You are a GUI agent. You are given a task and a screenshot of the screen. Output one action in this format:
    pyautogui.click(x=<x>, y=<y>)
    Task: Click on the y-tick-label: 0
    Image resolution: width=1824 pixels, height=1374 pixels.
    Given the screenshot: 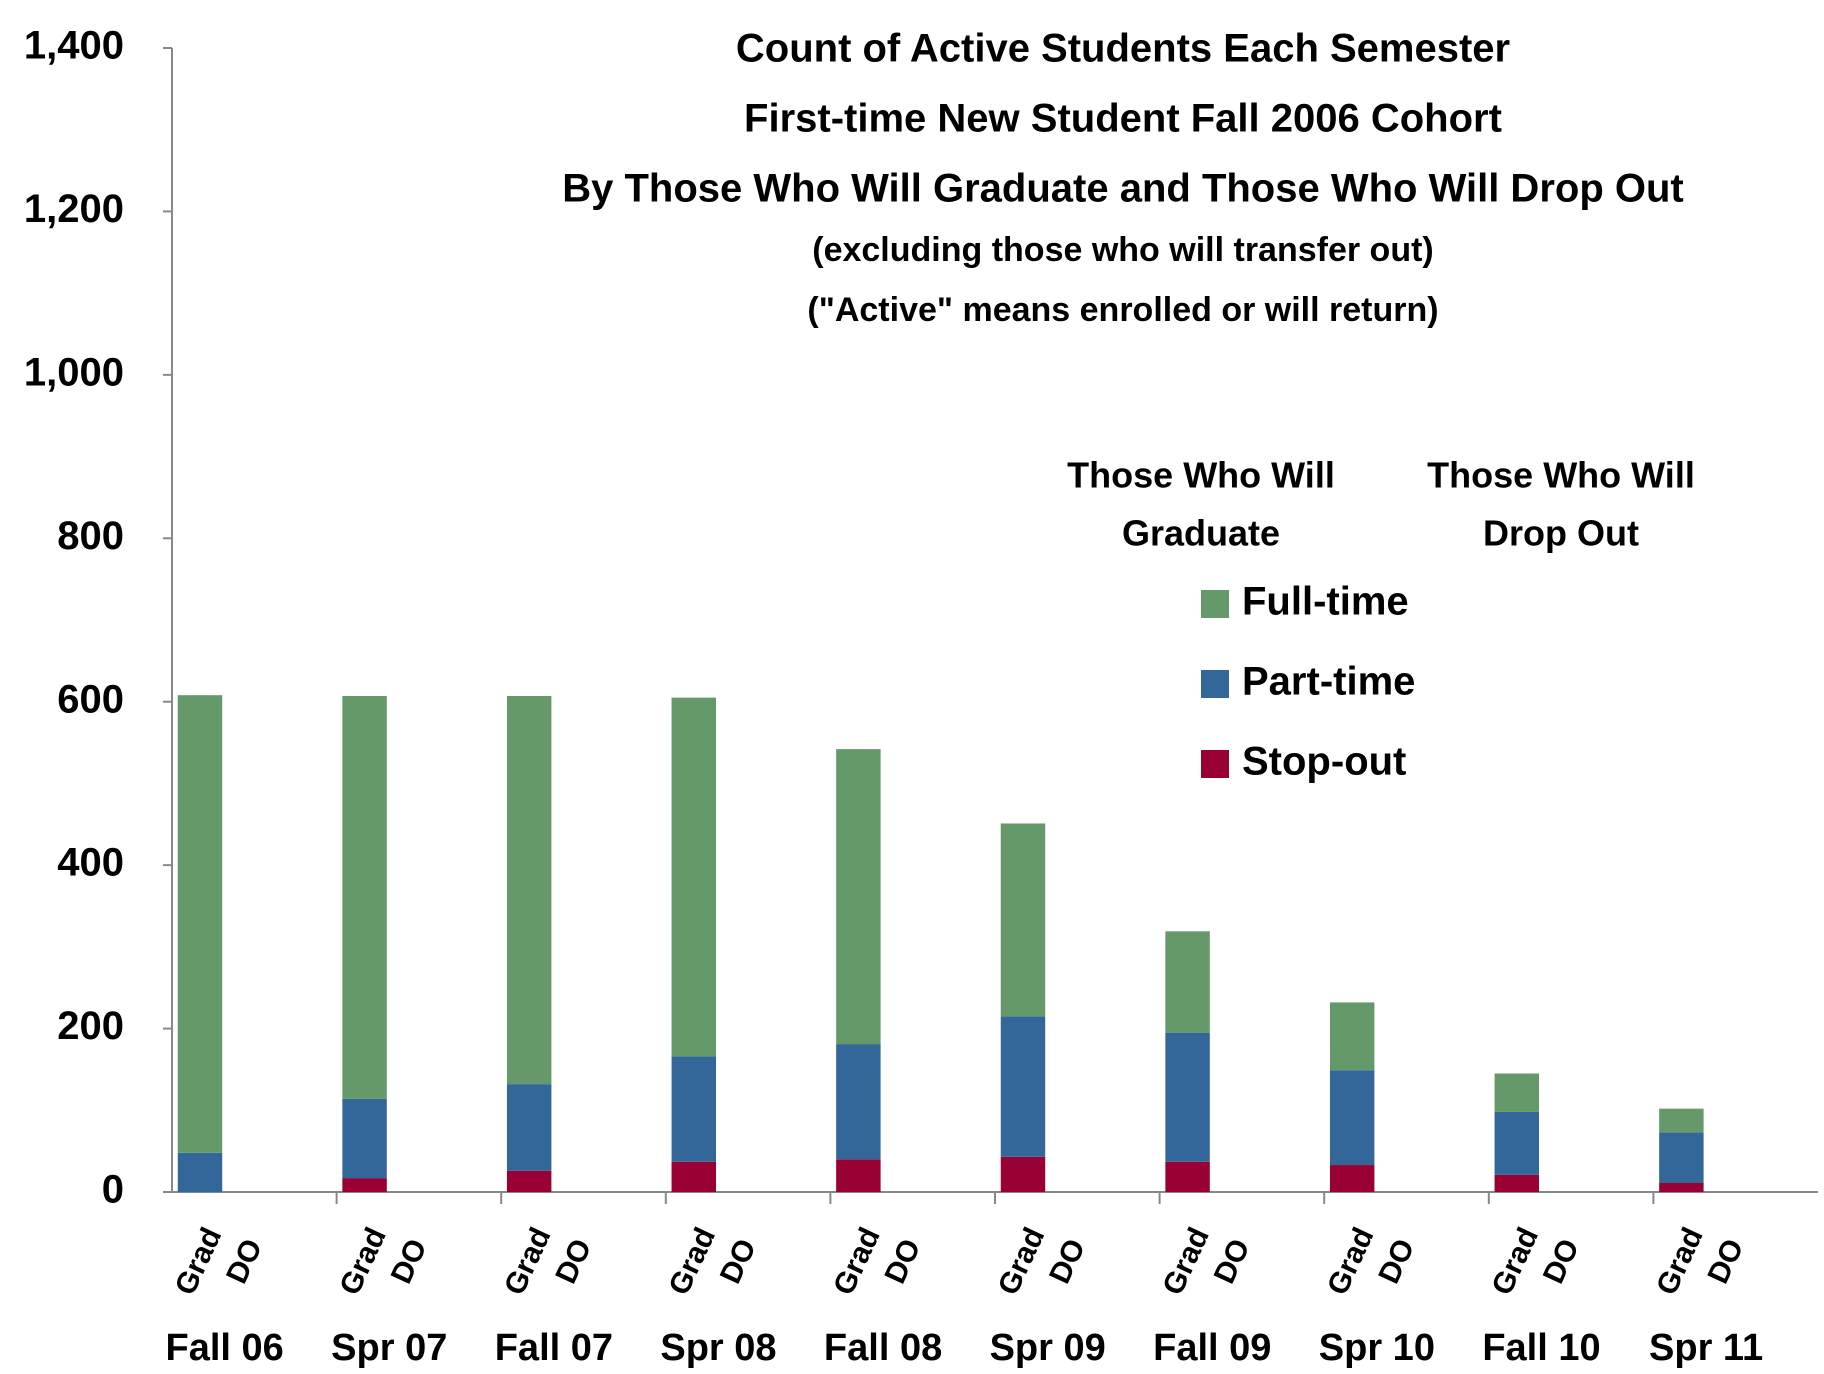 What is the action you would take?
    pyautogui.click(x=113, y=1190)
    